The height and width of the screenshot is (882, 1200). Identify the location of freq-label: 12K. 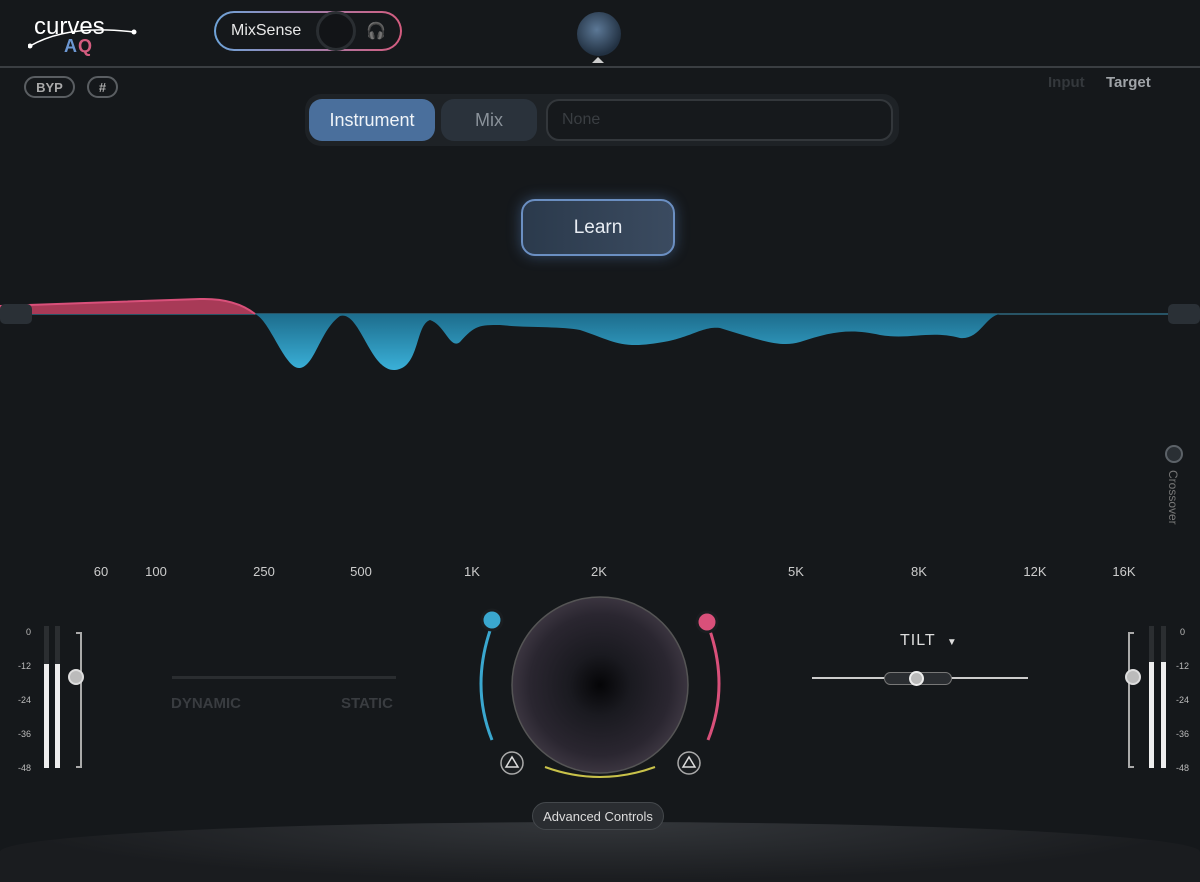
(1035, 571).